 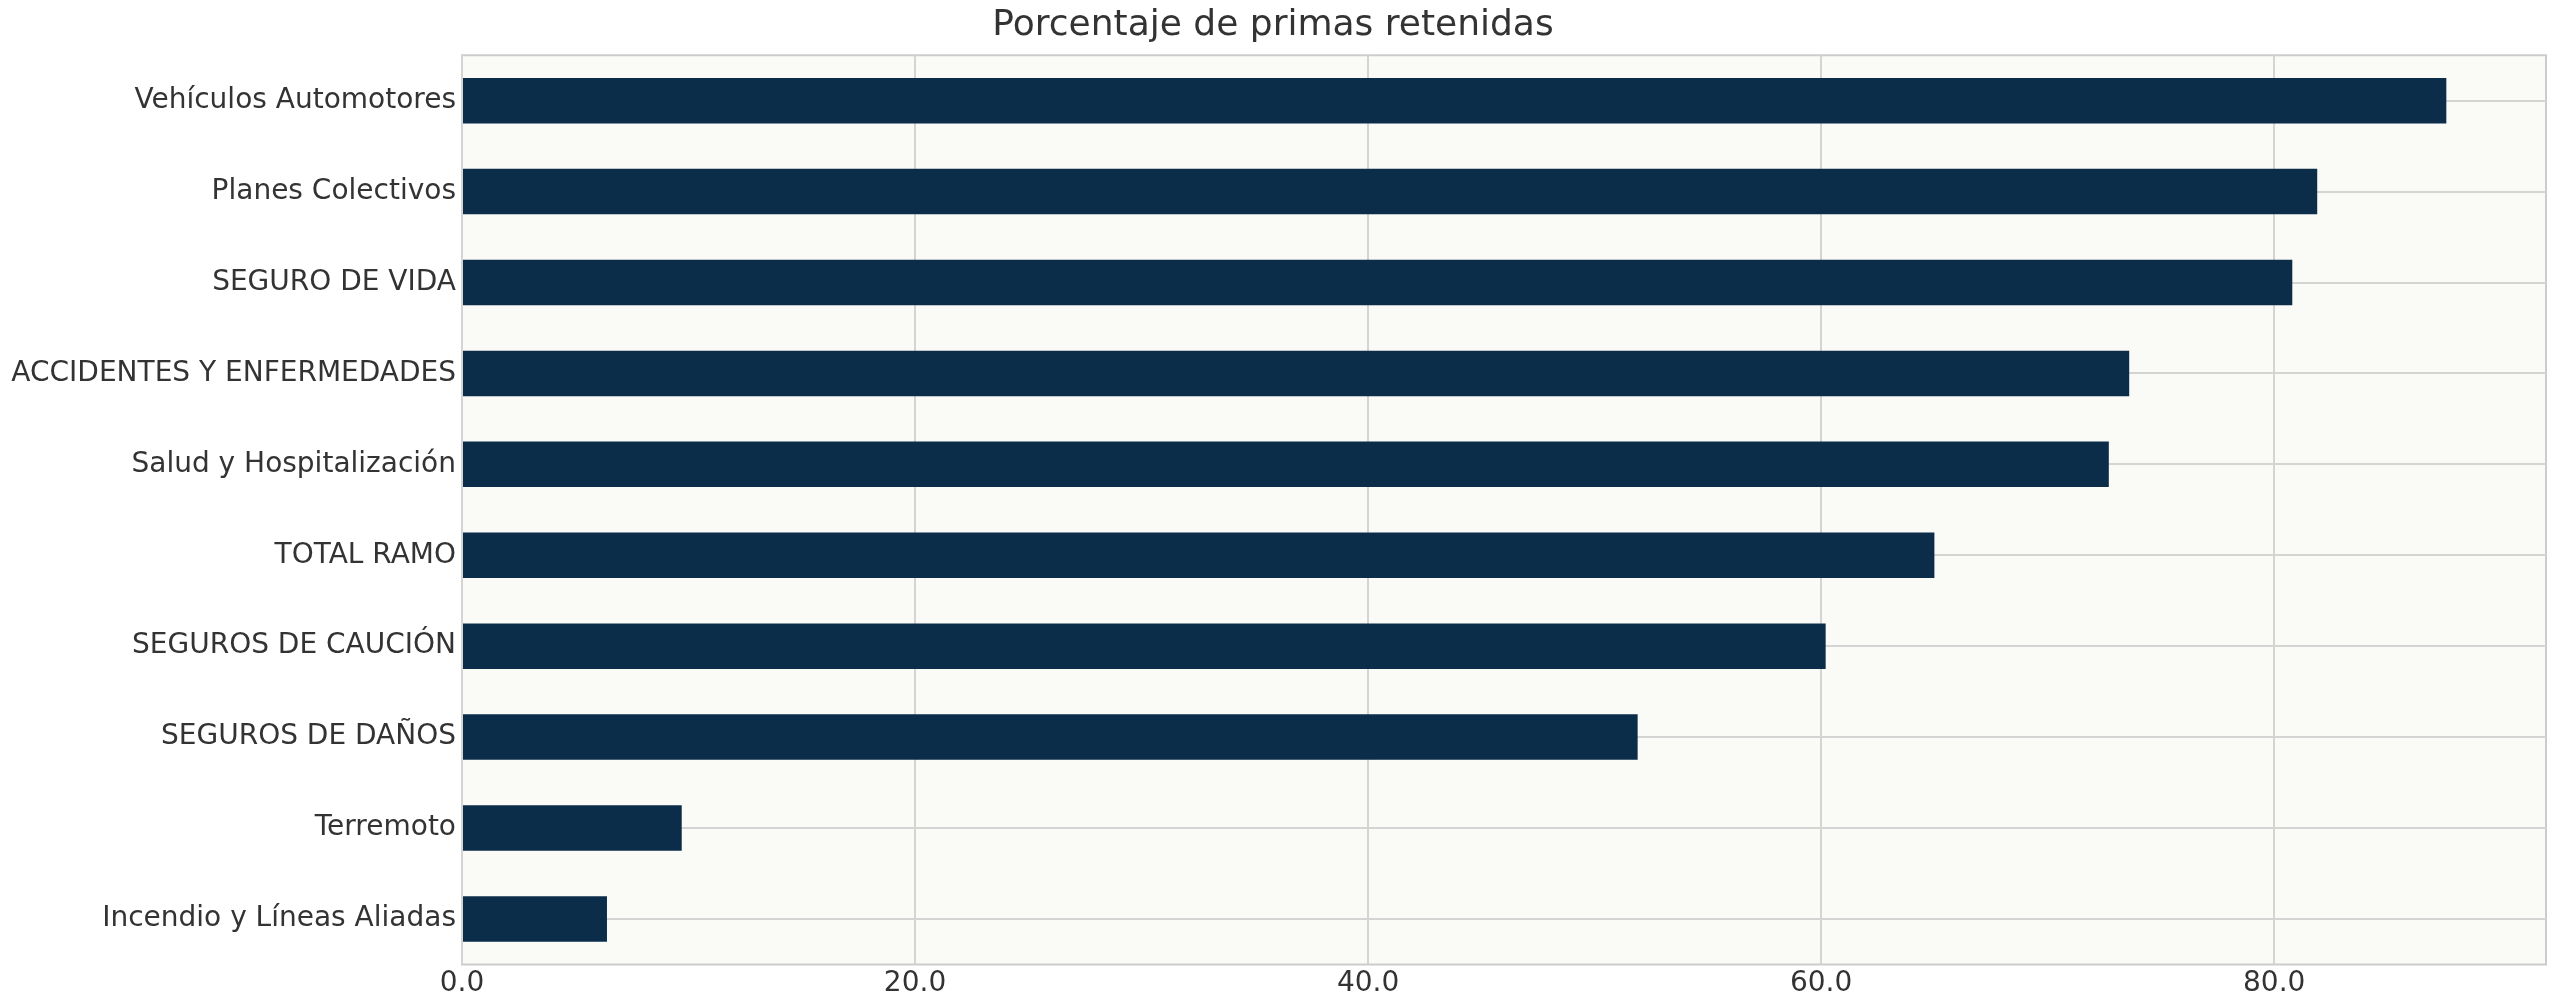 What do you see at coordinates (233, 371) in the screenshot?
I see `y-tick-label: ACCIDENTES Y ENFERMEDADES` at bounding box center [233, 371].